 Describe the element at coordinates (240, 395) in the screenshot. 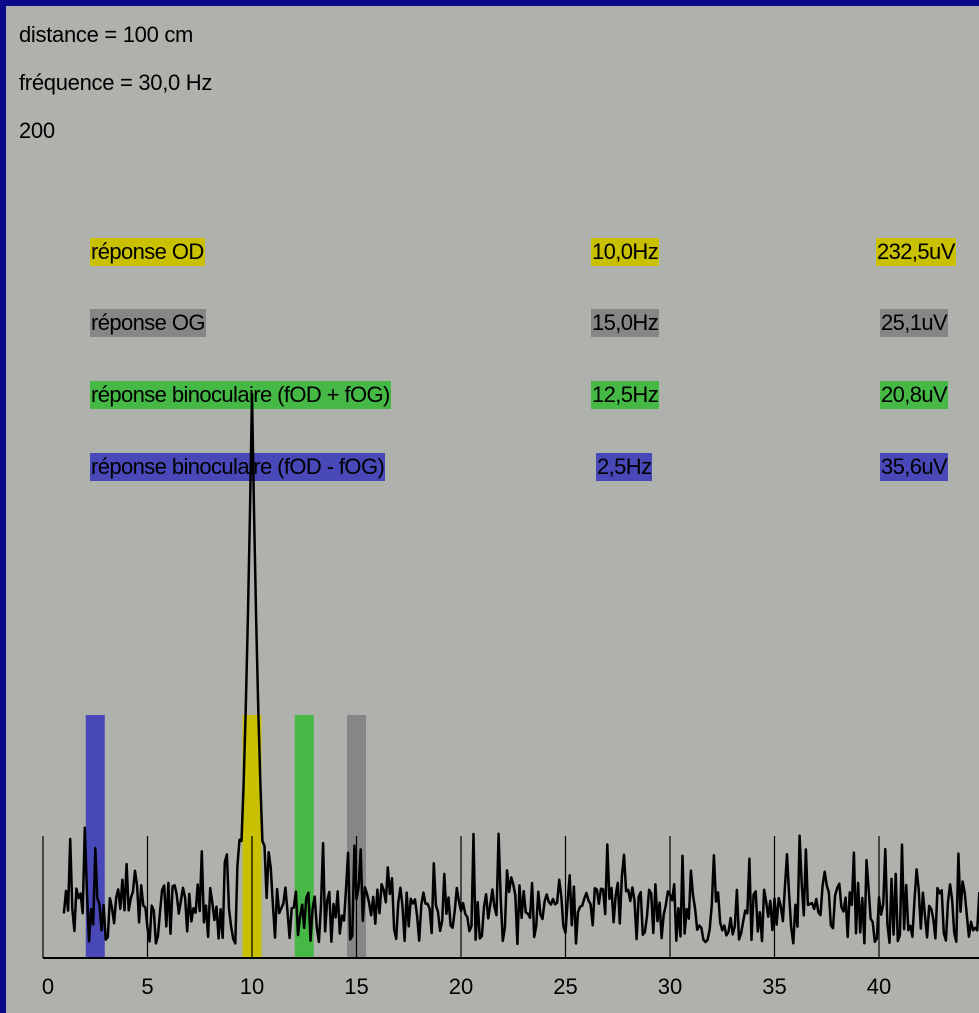

I see `response-binocular-sum-label: réponse binoculaire (fOD + fOG)` at that location.